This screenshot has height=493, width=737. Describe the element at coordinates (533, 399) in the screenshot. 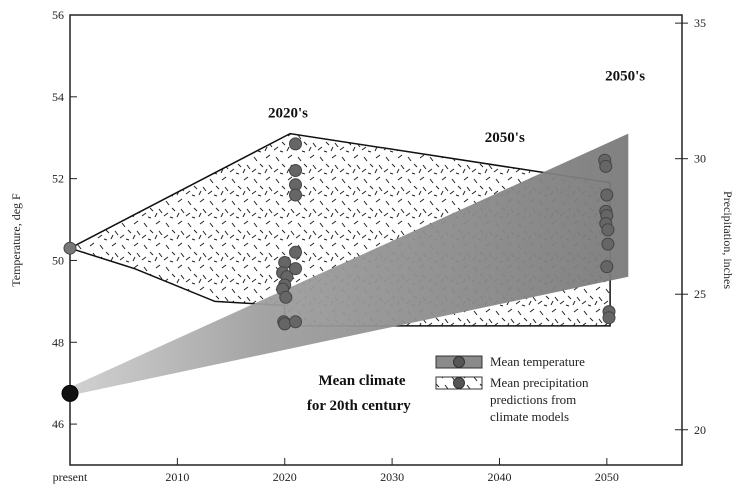

I see `legend-label-precipitation-line-2: predictions from` at that location.